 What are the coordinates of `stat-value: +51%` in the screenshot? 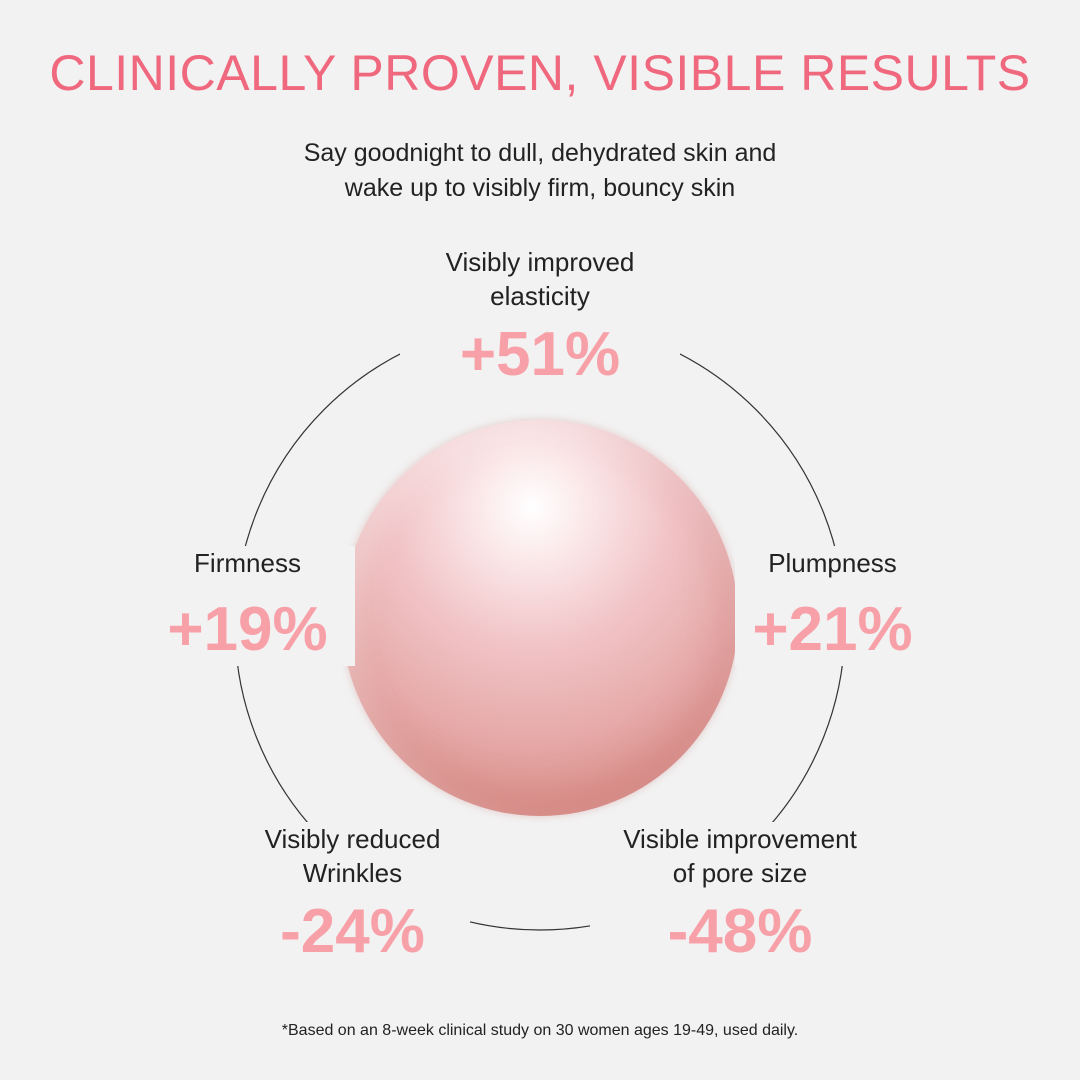 It's located at (540, 354).